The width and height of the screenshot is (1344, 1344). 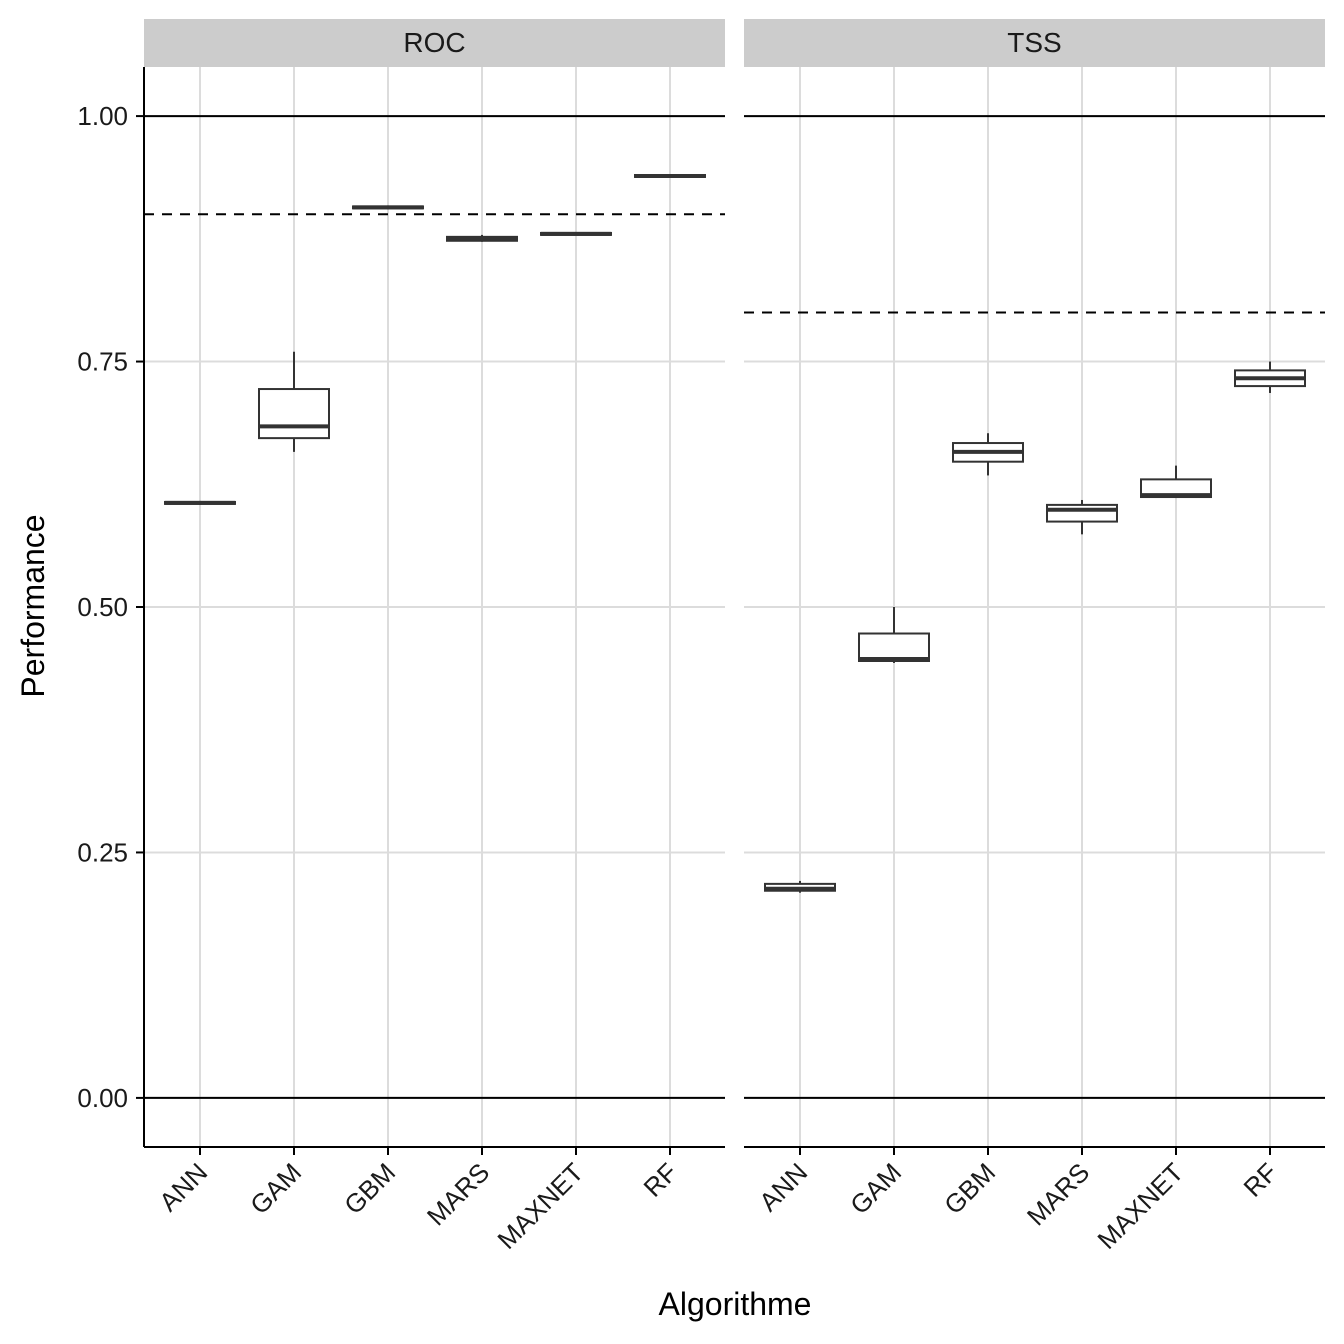 I want to click on y-axis-title: Performance, so click(x=33, y=605).